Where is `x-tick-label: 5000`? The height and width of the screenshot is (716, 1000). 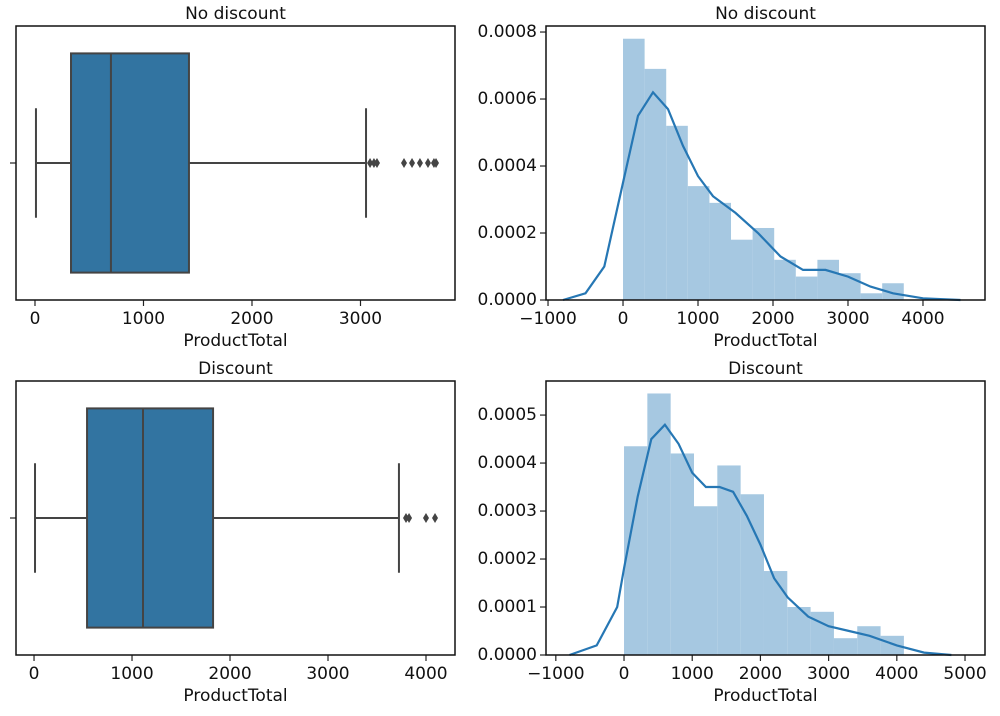 x-tick-label: 5000 is located at coordinates (964, 674).